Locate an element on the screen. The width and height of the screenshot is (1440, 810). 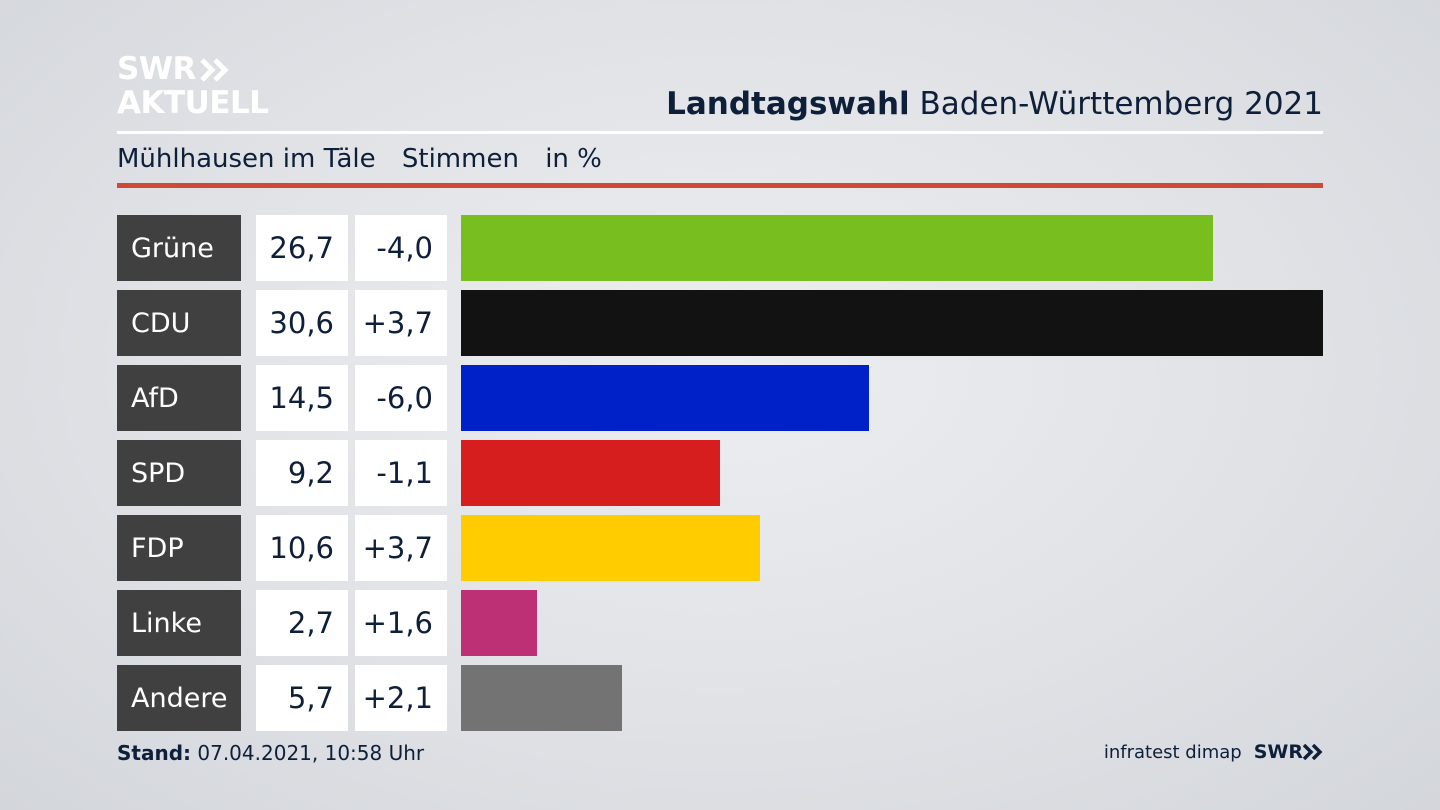
result-row: FDP 10,6 +3,7 is located at coordinates (720, 548).